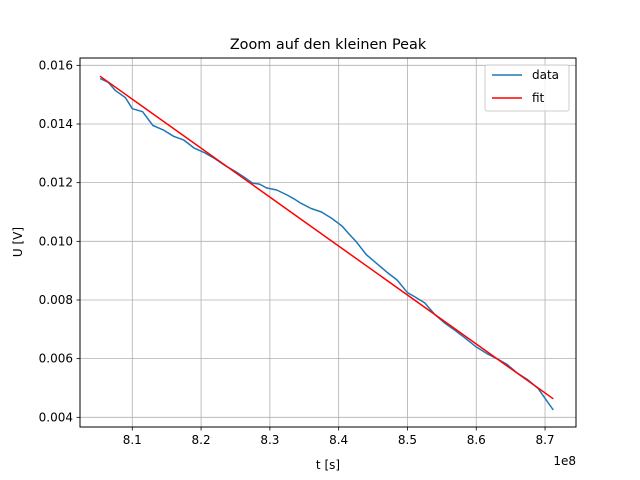 This screenshot has height=480, width=640. I want to click on y-tick-label: 0.014, so click(56, 124).